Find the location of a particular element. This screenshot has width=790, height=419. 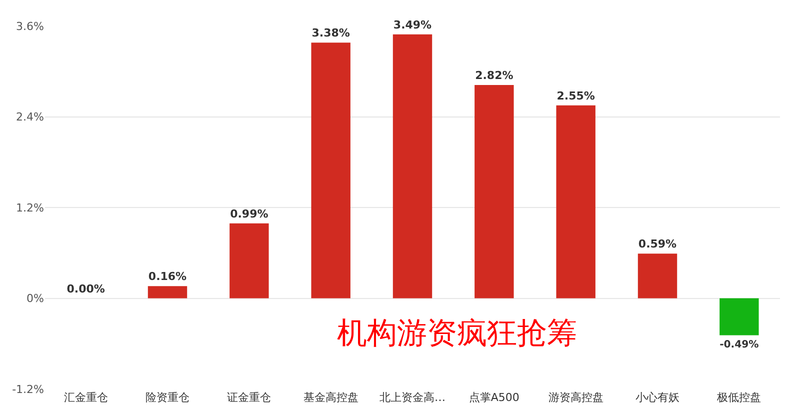

data-label: 2.82% is located at coordinates (494, 75).